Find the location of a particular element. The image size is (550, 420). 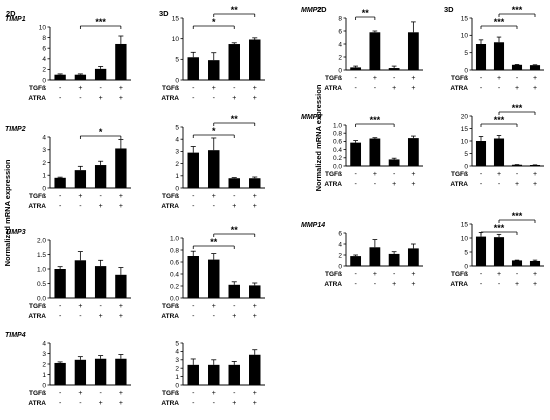

y-tick-label: 20 is located at coordinates (465, 116).